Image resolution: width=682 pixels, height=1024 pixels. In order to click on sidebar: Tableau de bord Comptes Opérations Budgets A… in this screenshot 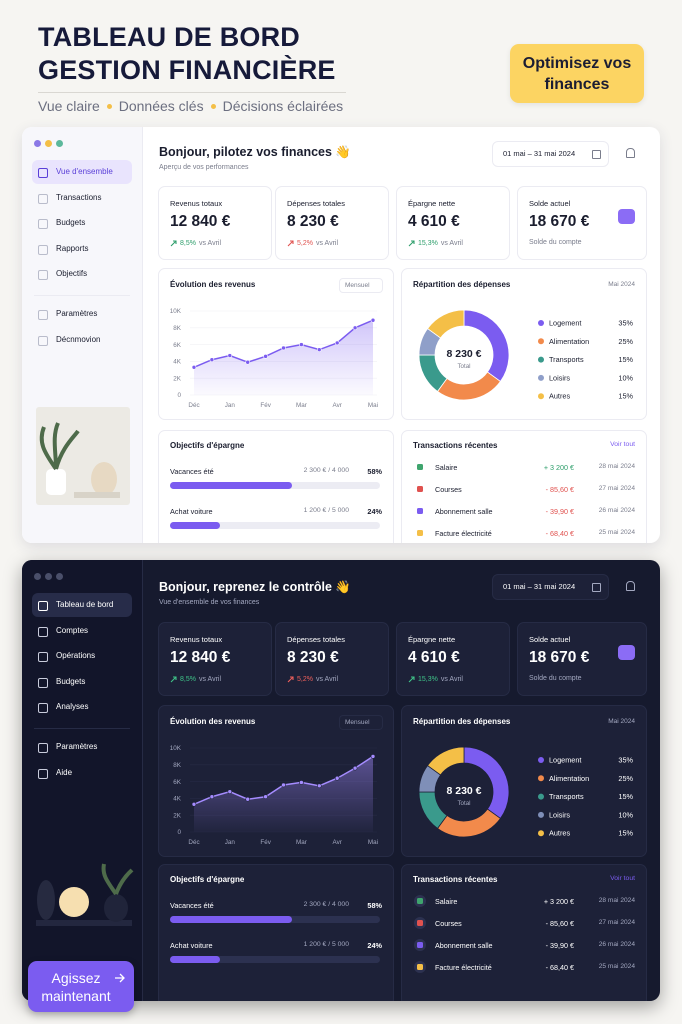, I will do `click(82, 780)`.